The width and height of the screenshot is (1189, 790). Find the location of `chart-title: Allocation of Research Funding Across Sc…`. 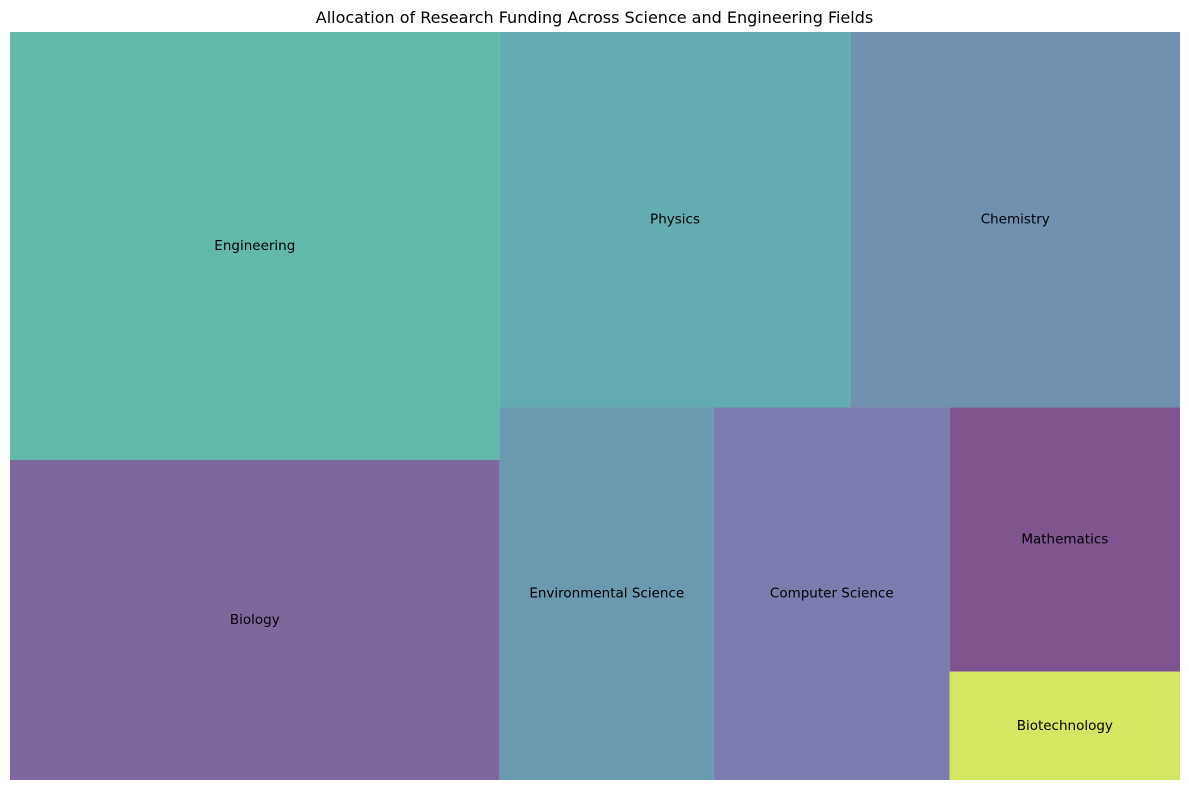

chart-title: Allocation of Research Funding Across Sc… is located at coordinates (594, 17).